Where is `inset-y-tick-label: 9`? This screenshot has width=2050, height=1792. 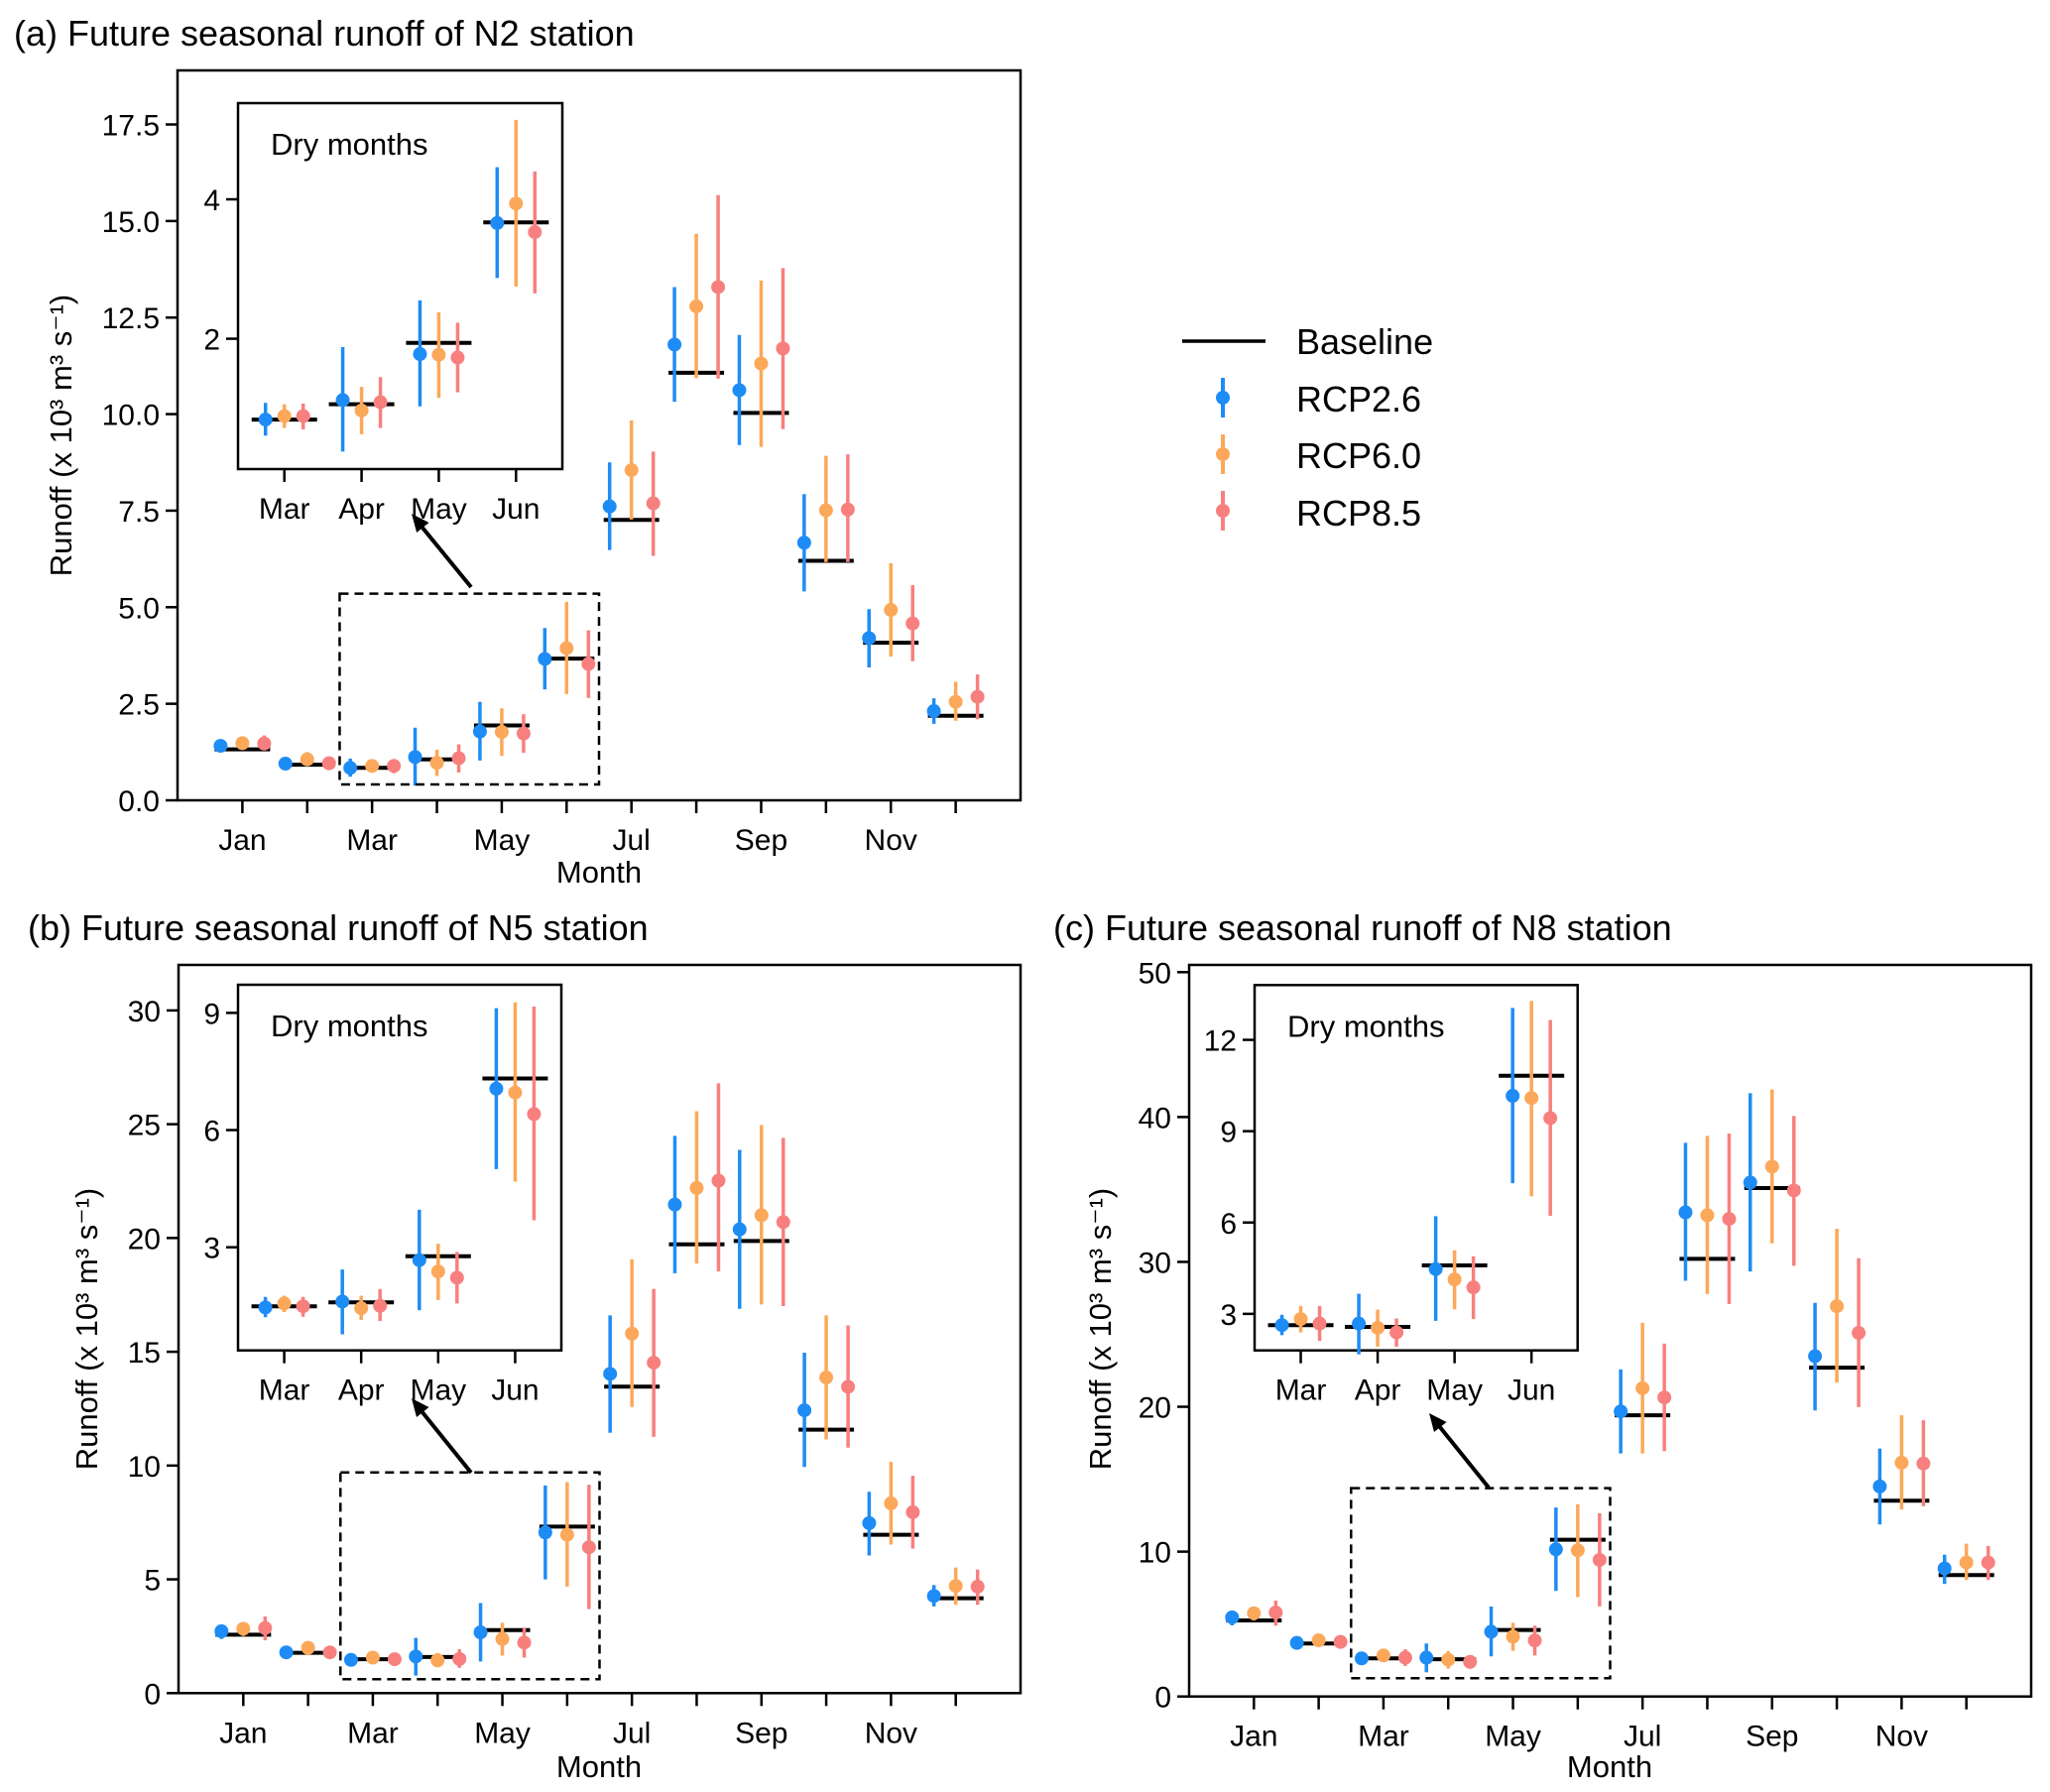 inset-y-tick-label: 9 is located at coordinates (211, 1014).